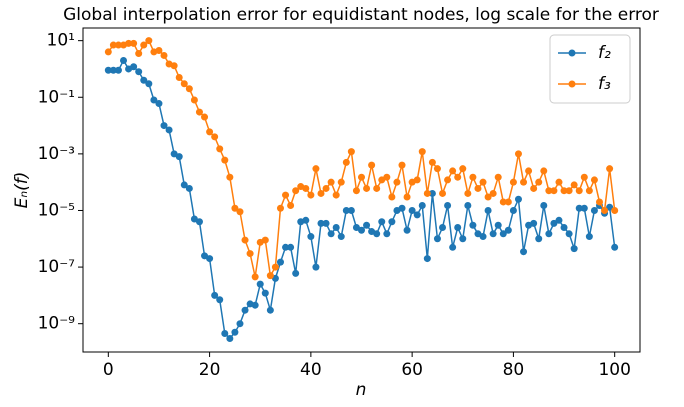 This screenshot has width=684, height=407. I want to click on y-tick-label: 10⁻⁷, so click(57, 267).